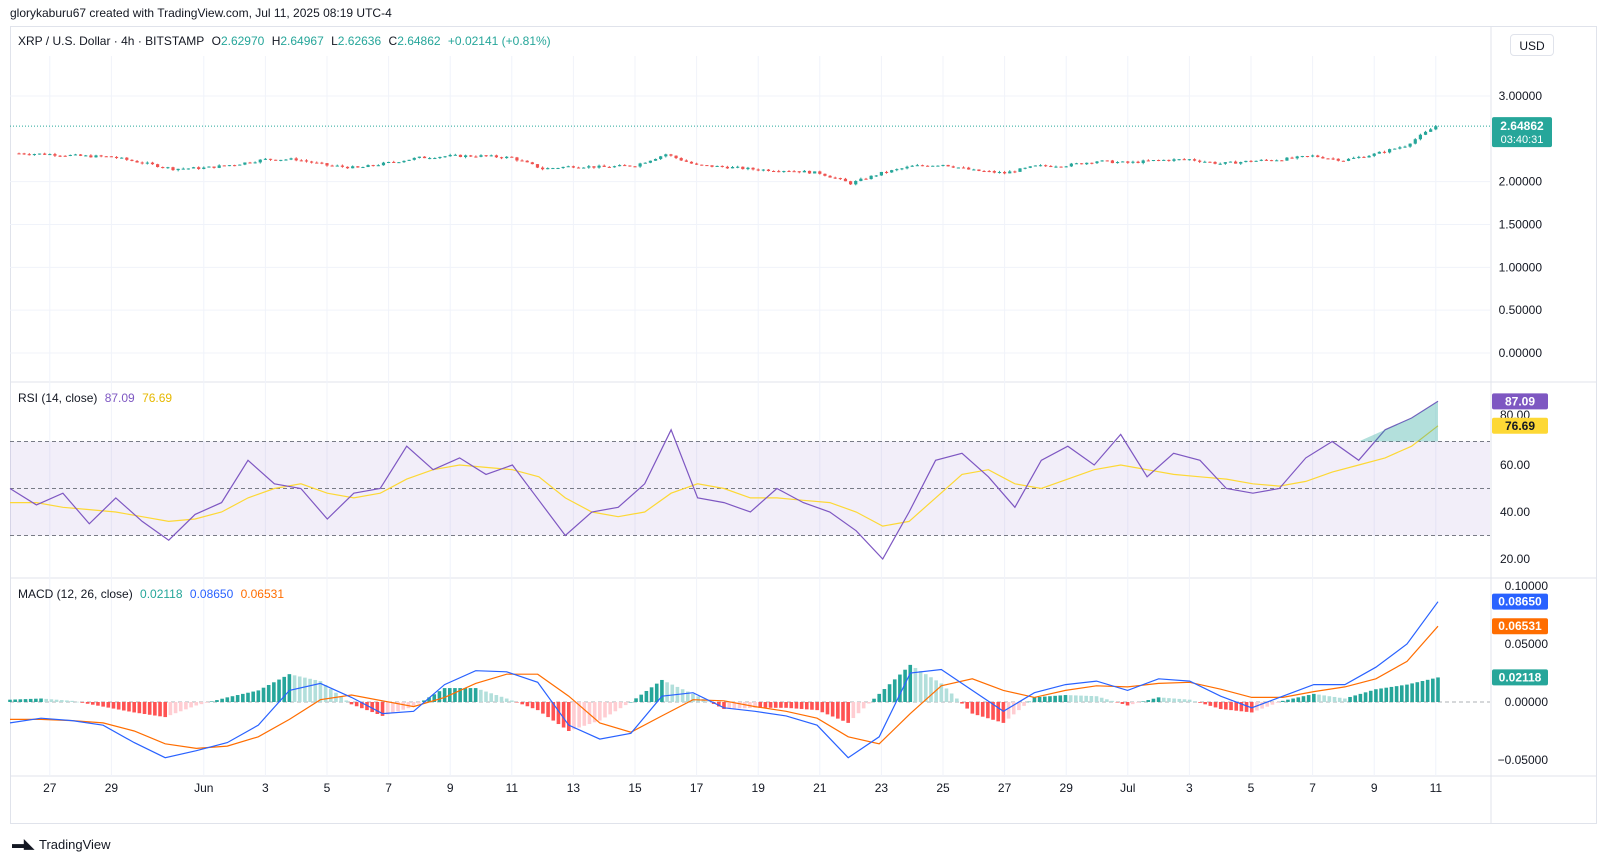  I want to click on symbol-title: XRP / U.S. Dollar · 4h · BITSTAMP, so click(111, 41).